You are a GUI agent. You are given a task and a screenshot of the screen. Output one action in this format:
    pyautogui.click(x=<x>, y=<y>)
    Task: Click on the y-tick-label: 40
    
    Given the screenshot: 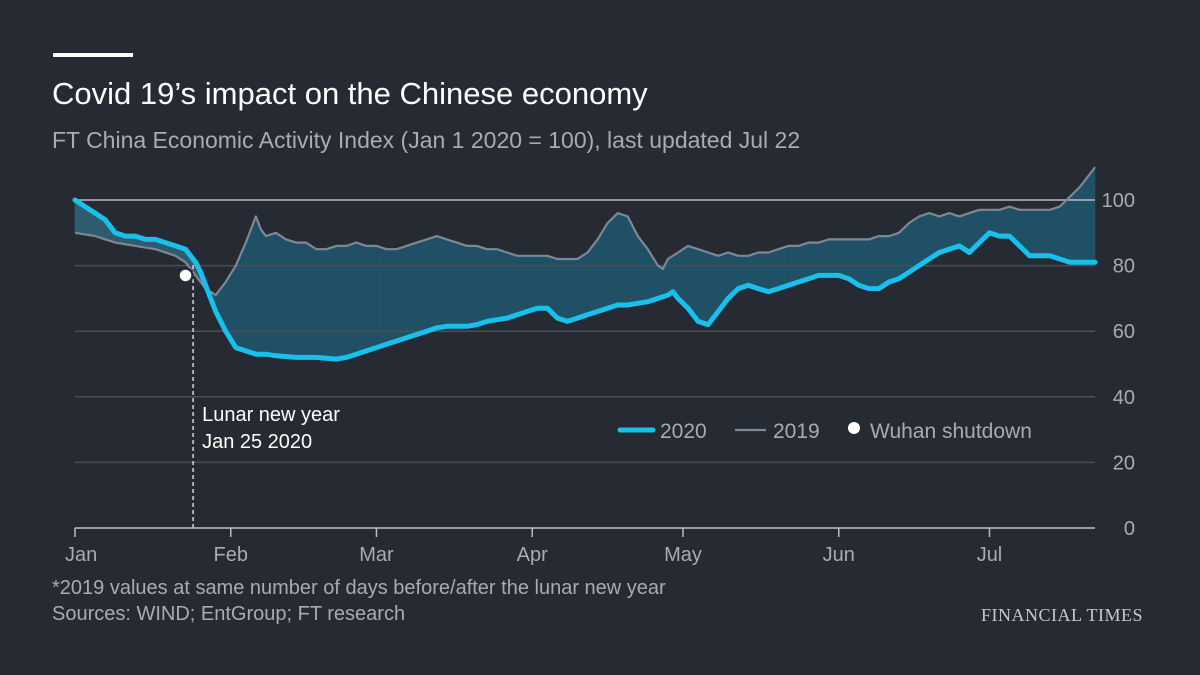 What is the action you would take?
    pyautogui.click(x=1124, y=398)
    